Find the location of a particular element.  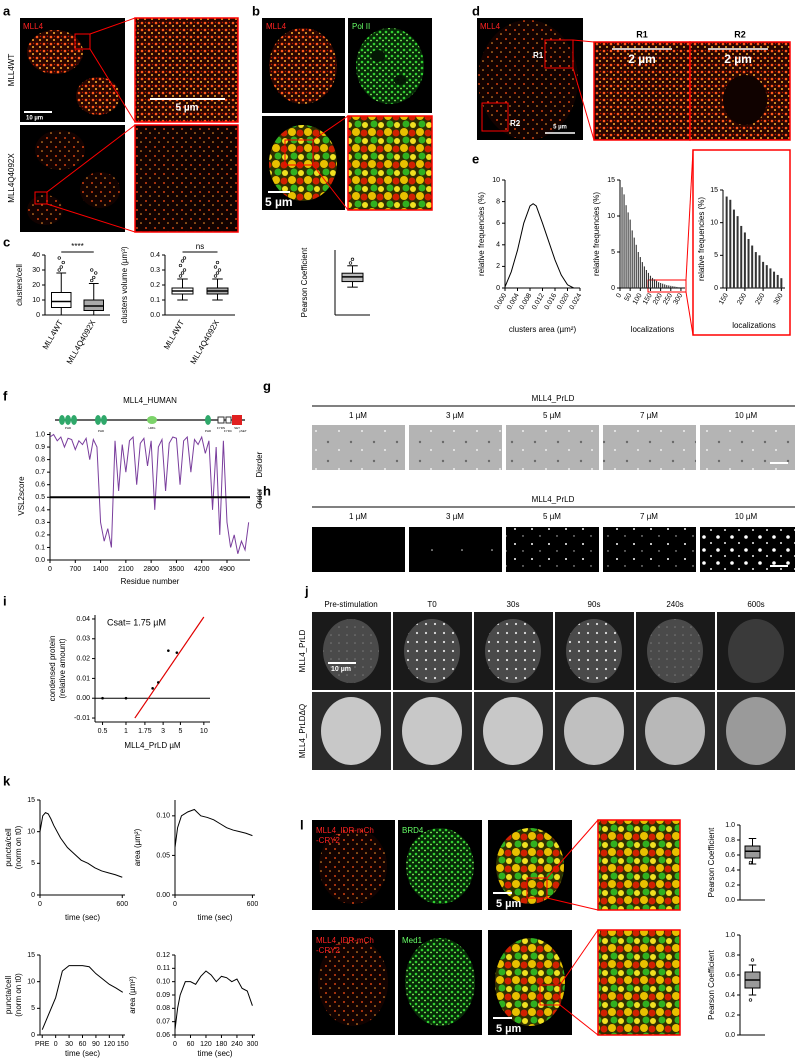

fluor-image is located at coordinates (552, 549).